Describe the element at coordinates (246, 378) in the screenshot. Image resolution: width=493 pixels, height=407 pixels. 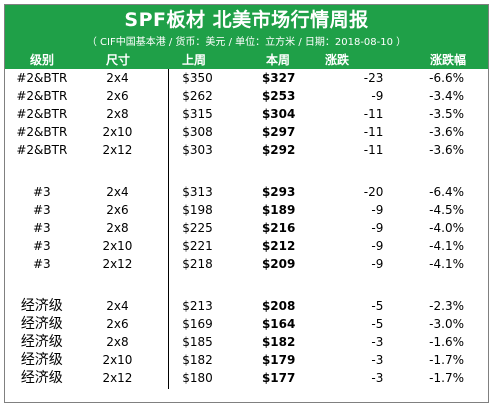
I see `table-row: 经济级 2x12 $180 $177 -3 -1.7%` at that location.